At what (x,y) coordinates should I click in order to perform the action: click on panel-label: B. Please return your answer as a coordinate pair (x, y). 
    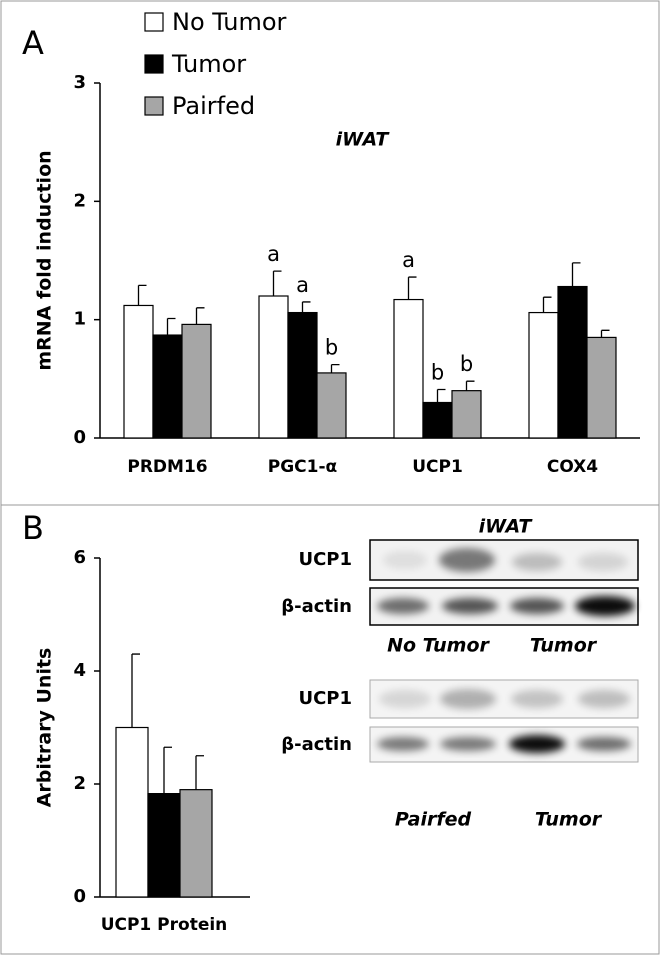
    Looking at the image, I should click on (33, 528).